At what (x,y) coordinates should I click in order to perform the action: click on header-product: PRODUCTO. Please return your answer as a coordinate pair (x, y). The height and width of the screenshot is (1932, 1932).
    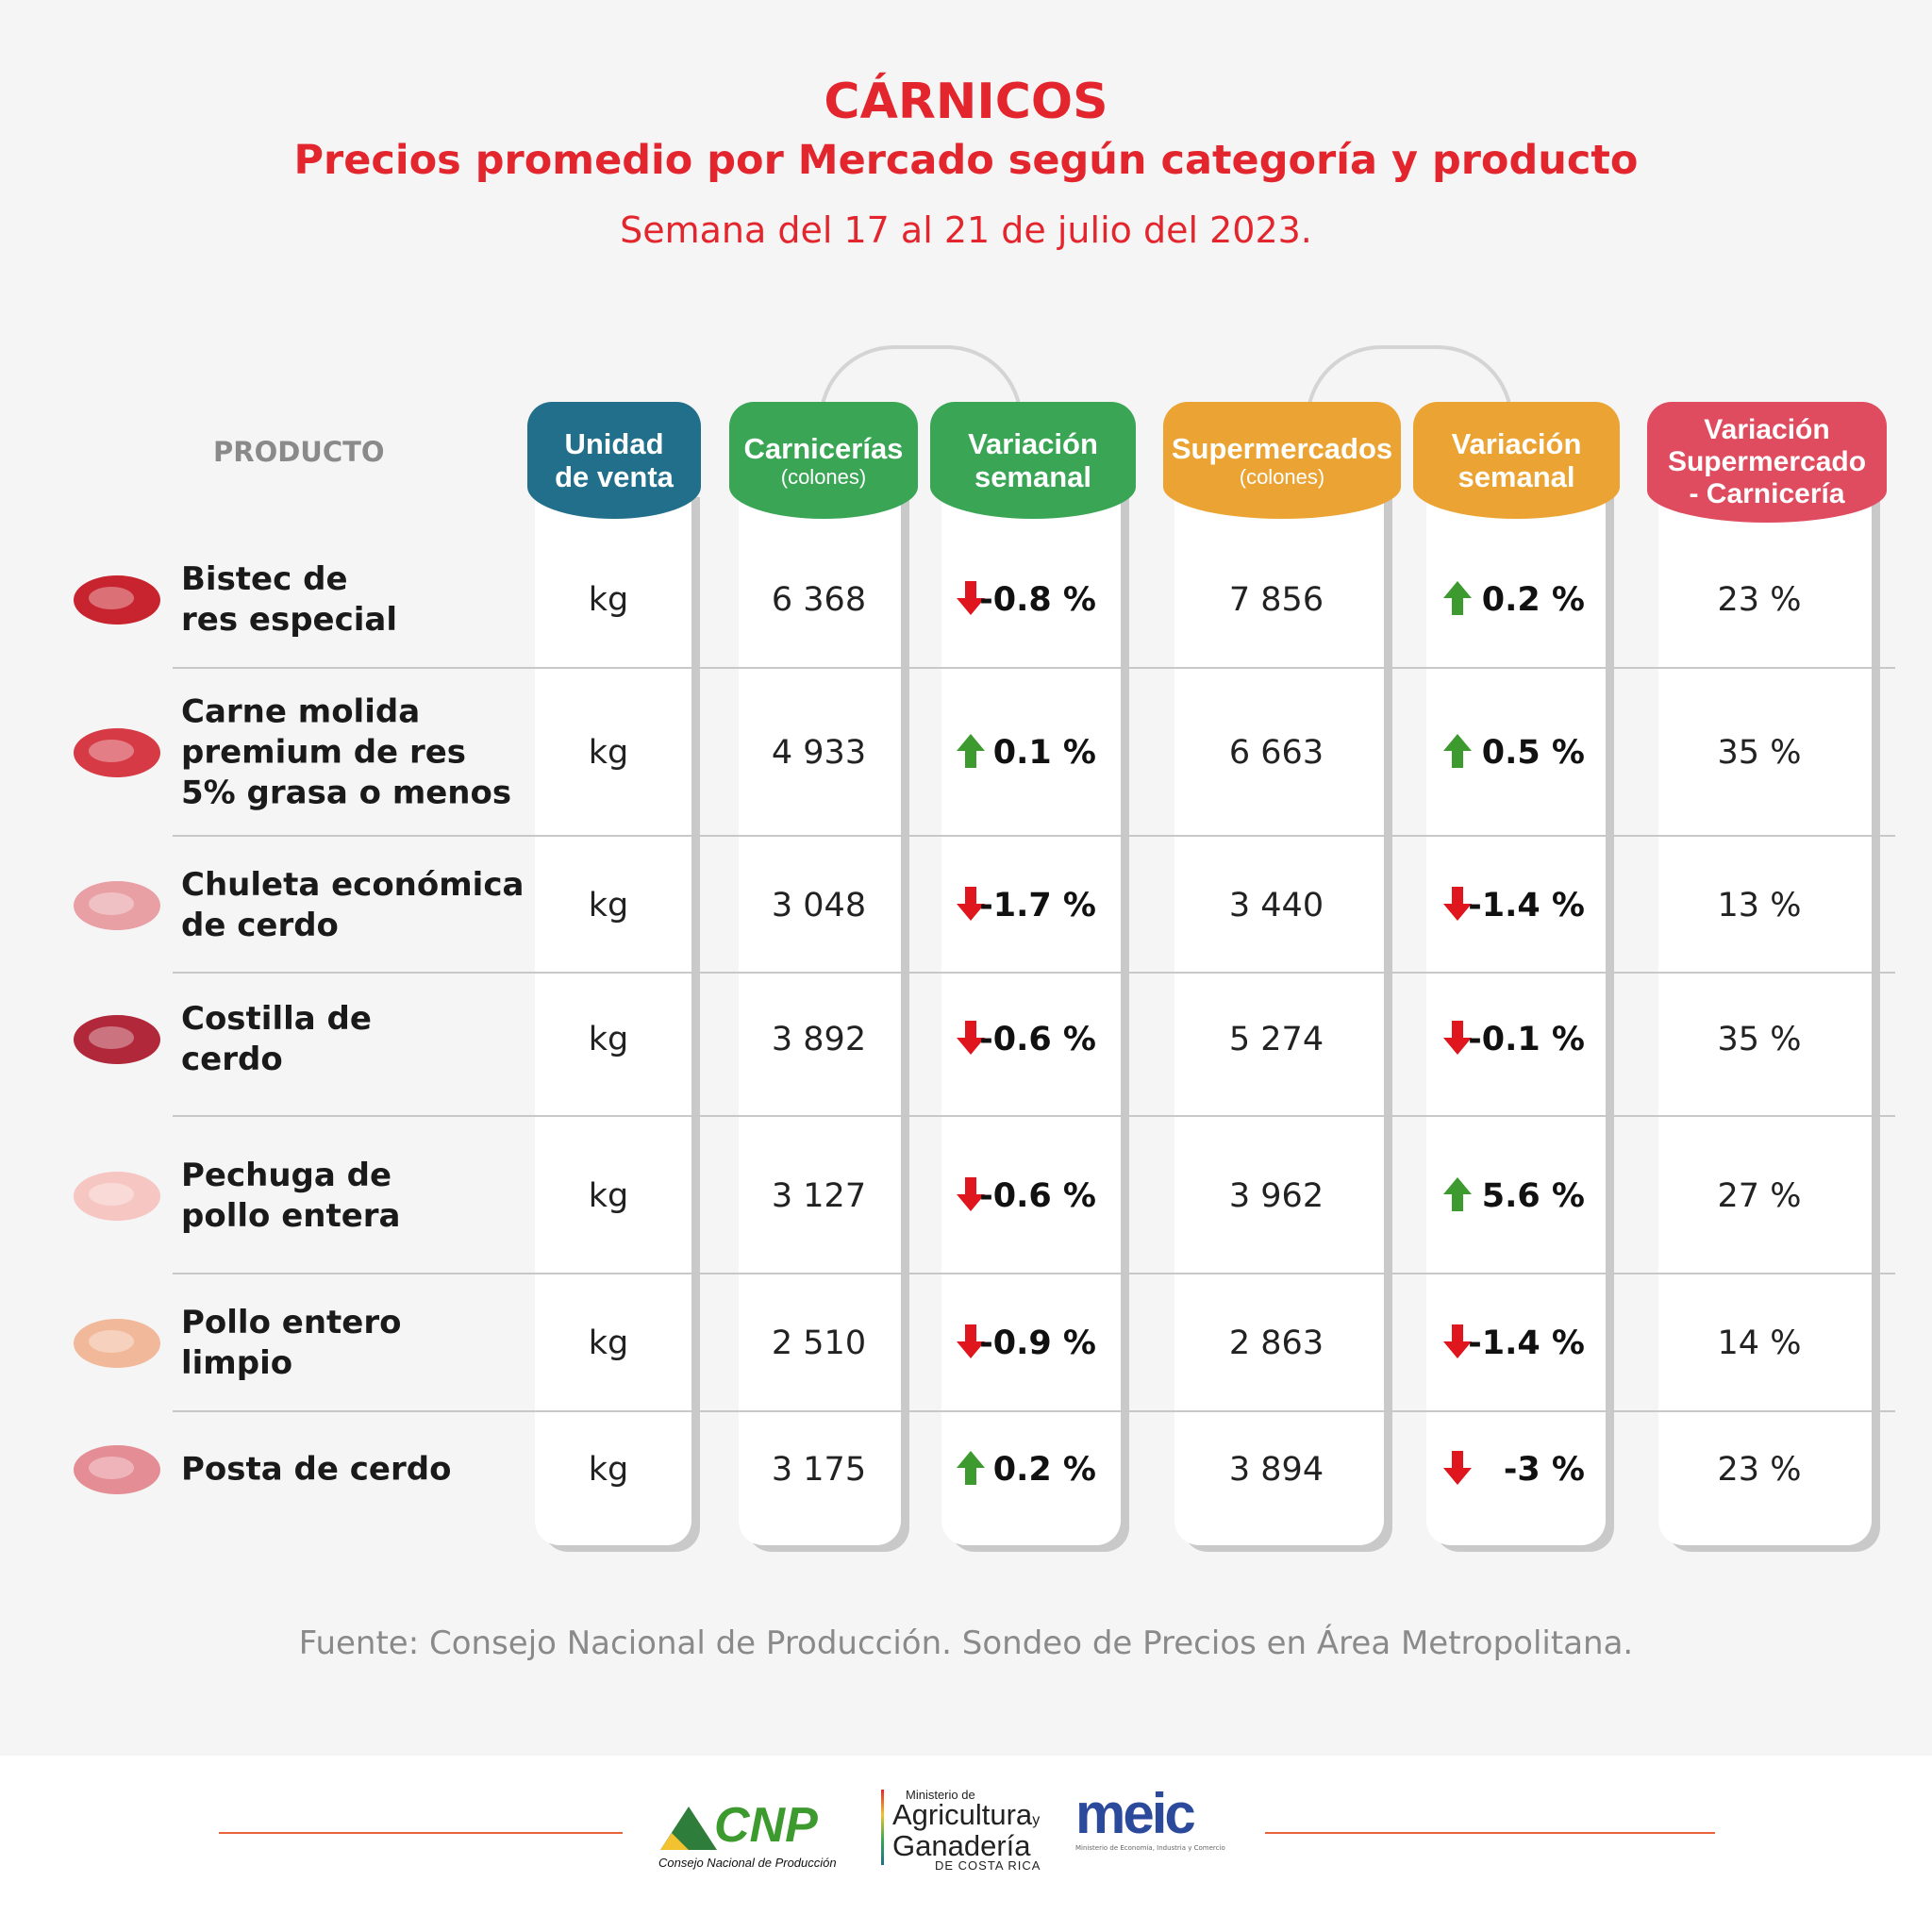
    Looking at the image, I should click on (299, 452).